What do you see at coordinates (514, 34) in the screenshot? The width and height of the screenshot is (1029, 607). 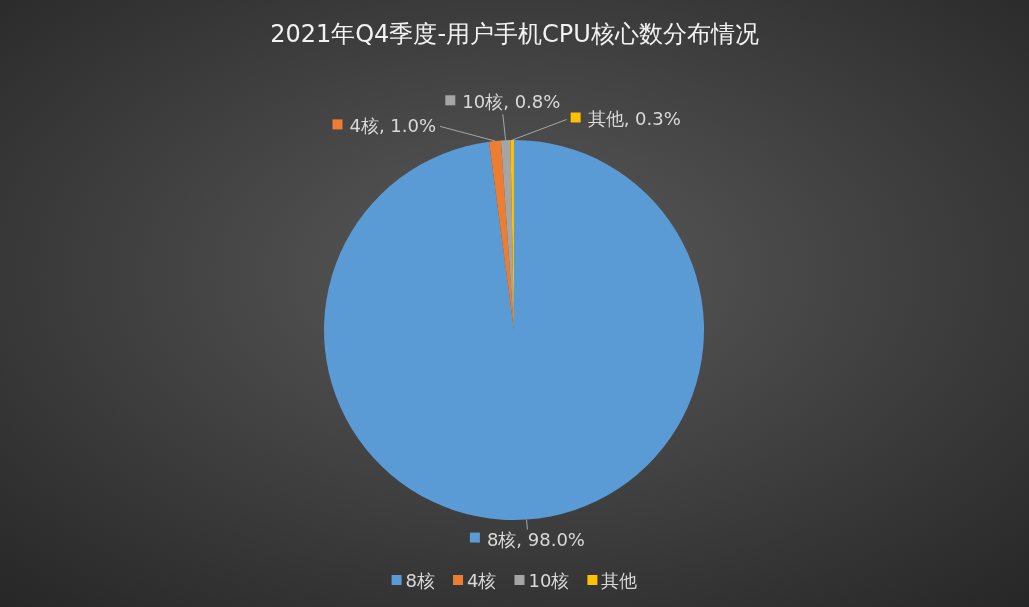 I see `title: 2021年Q4季度-用户手机CPU核心数分布情况` at bounding box center [514, 34].